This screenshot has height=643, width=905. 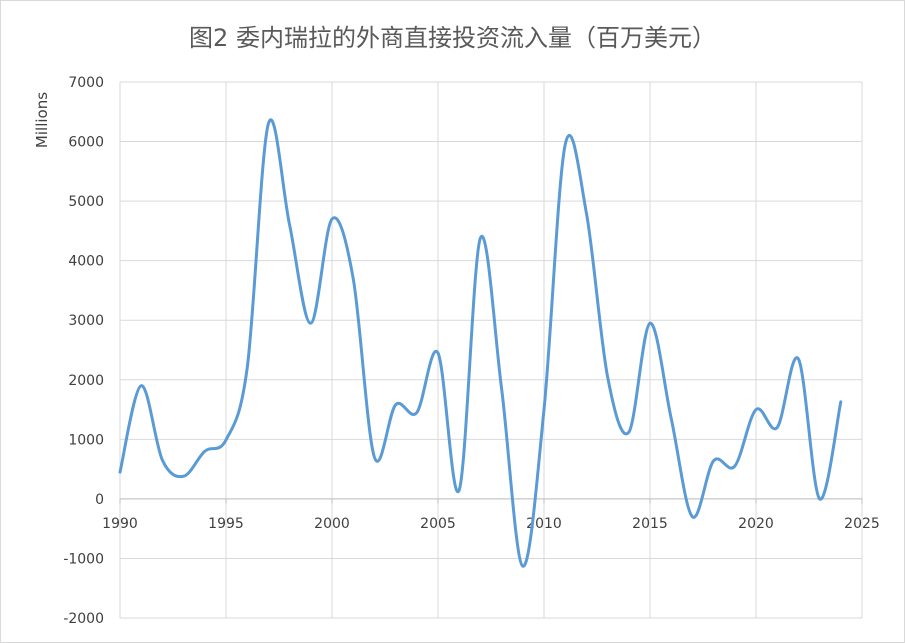 I want to click on x-tick-labels: 1990 1995 2000 2005 2010 2015 2020 2025, so click(x=491, y=524).